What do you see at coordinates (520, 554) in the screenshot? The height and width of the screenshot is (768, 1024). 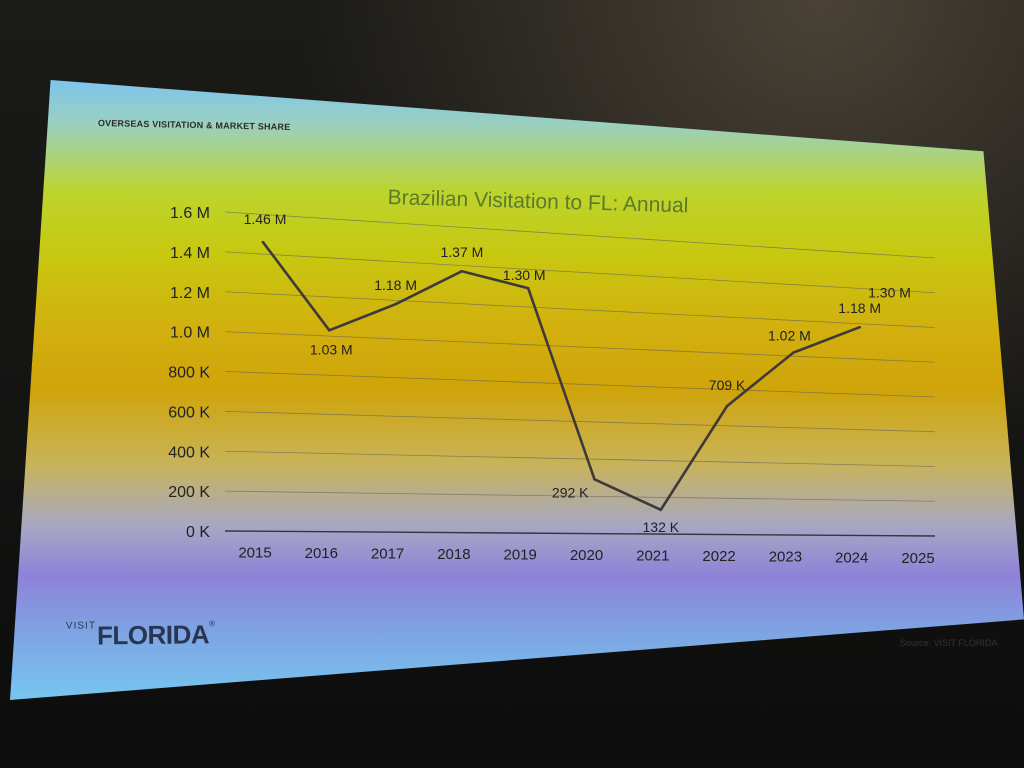 I see `x-tick-label: 2019` at bounding box center [520, 554].